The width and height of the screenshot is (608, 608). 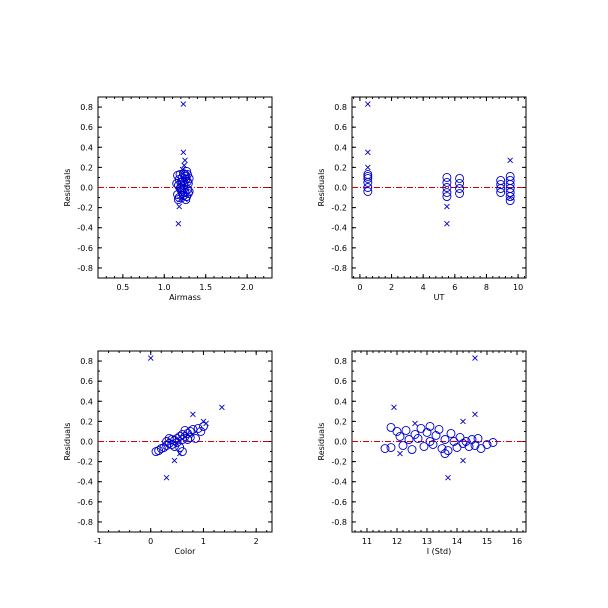 What do you see at coordinates (98, 541) in the screenshot?
I see `x-tick-label: -1` at bounding box center [98, 541].